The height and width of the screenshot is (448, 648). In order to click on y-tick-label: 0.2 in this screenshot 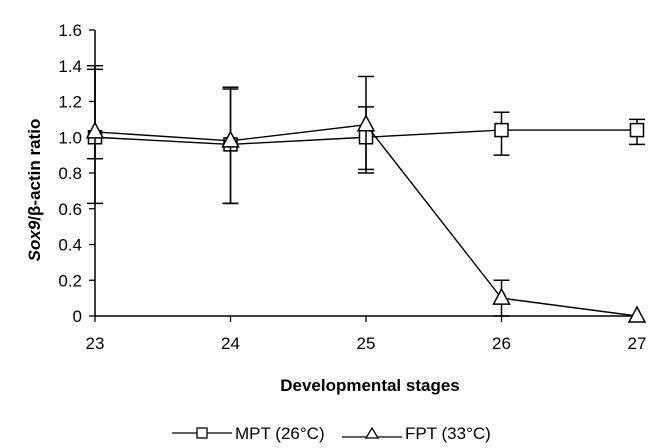, I will do `click(70, 280)`.